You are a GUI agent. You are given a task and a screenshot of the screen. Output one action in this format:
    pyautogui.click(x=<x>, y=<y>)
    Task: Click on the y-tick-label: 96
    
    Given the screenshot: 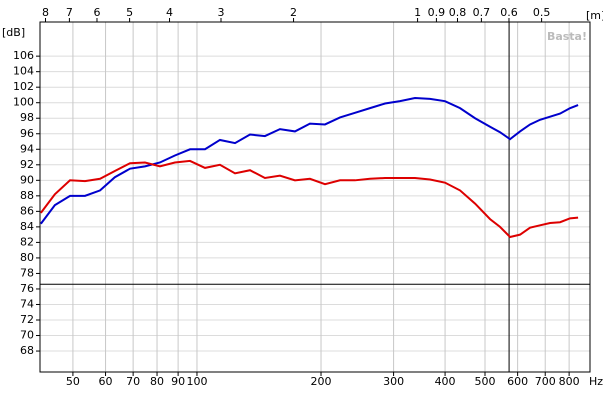 What is the action you would take?
    pyautogui.click(x=27, y=133)
    